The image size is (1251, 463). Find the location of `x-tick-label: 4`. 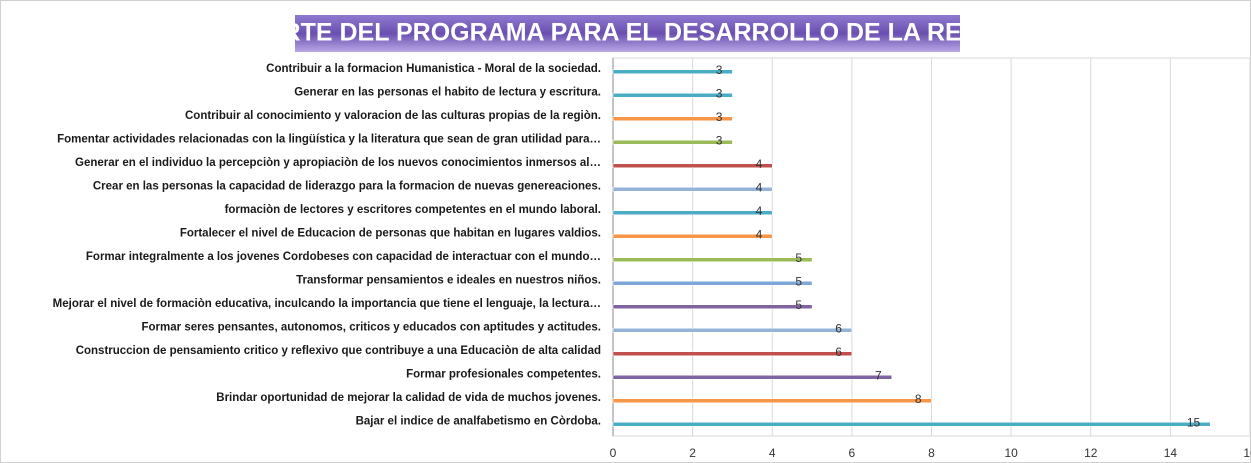

x-tick-label: 4 is located at coordinates (772, 453).